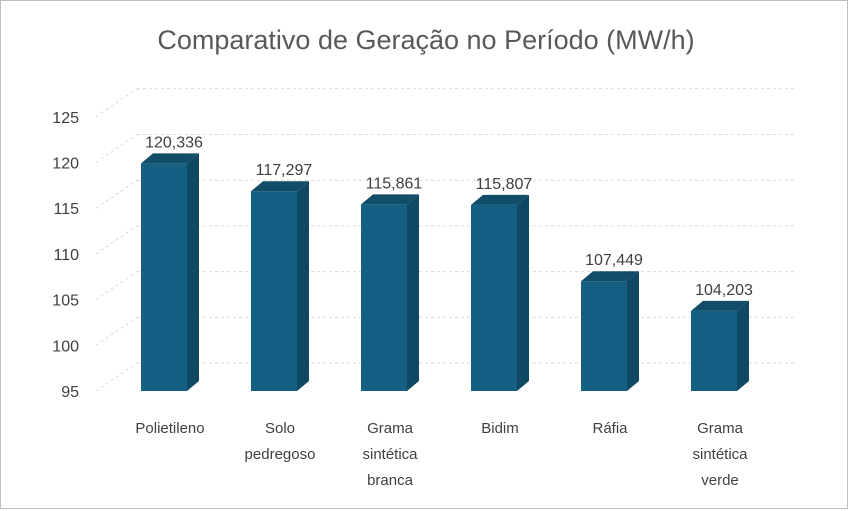 Image resolution: width=850 pixels, height=511 pixels. I want to click on data-label: 117,297, so click(284, 170).